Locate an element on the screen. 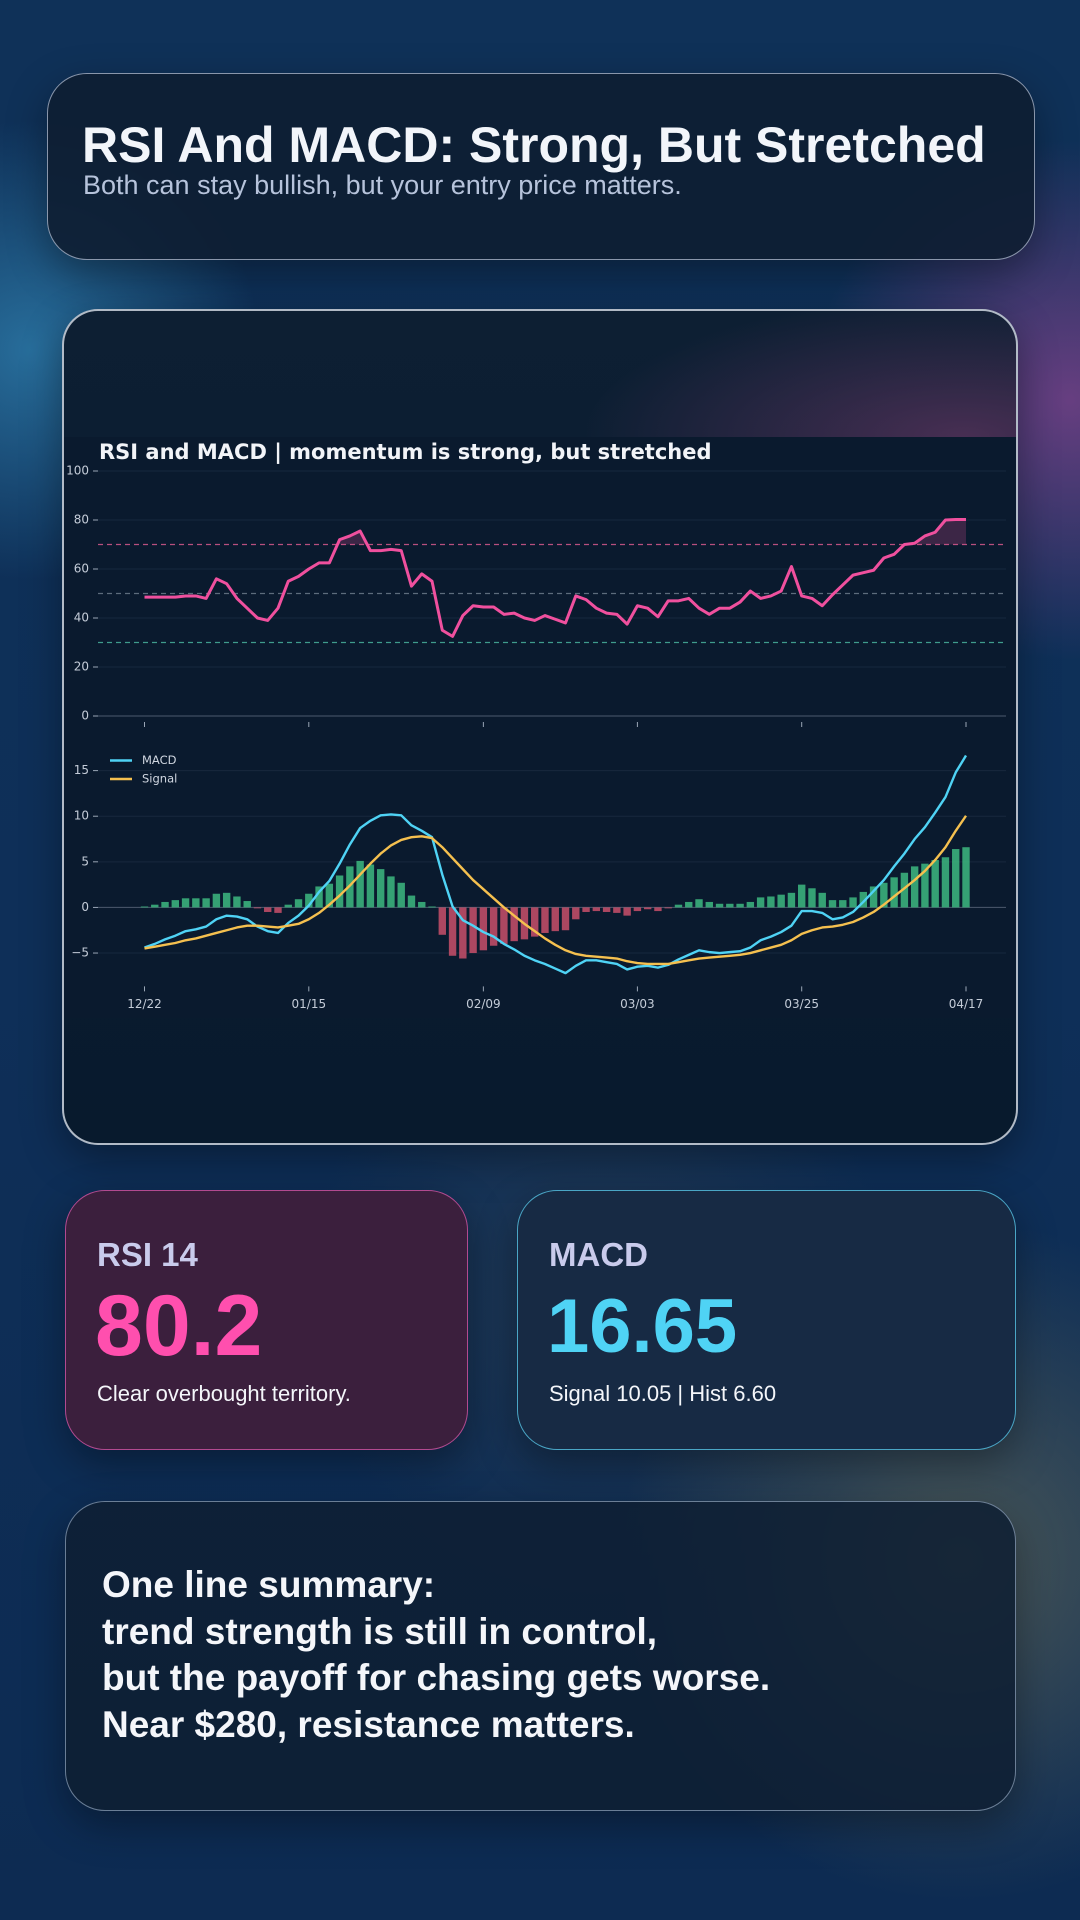 The width and height of the screenshot is (1080, 1920). page-title: RSI And MACD: Strong, But Stretched is located at coordinates (534, 145).